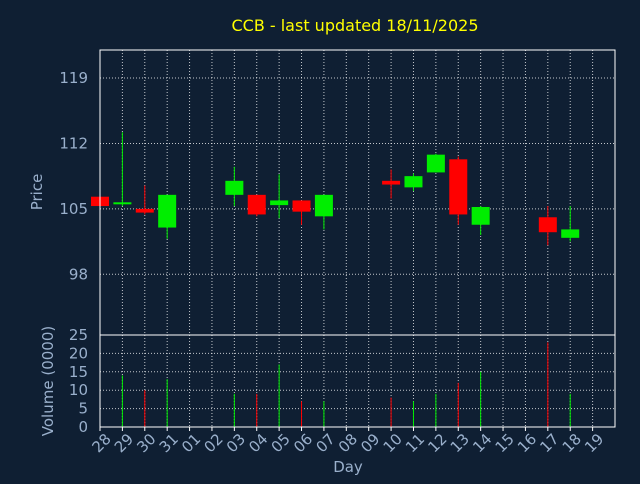  Describe the element at coordinates (78, 372) in the screenshot. I see `volume-tick-label: 15` at that location.